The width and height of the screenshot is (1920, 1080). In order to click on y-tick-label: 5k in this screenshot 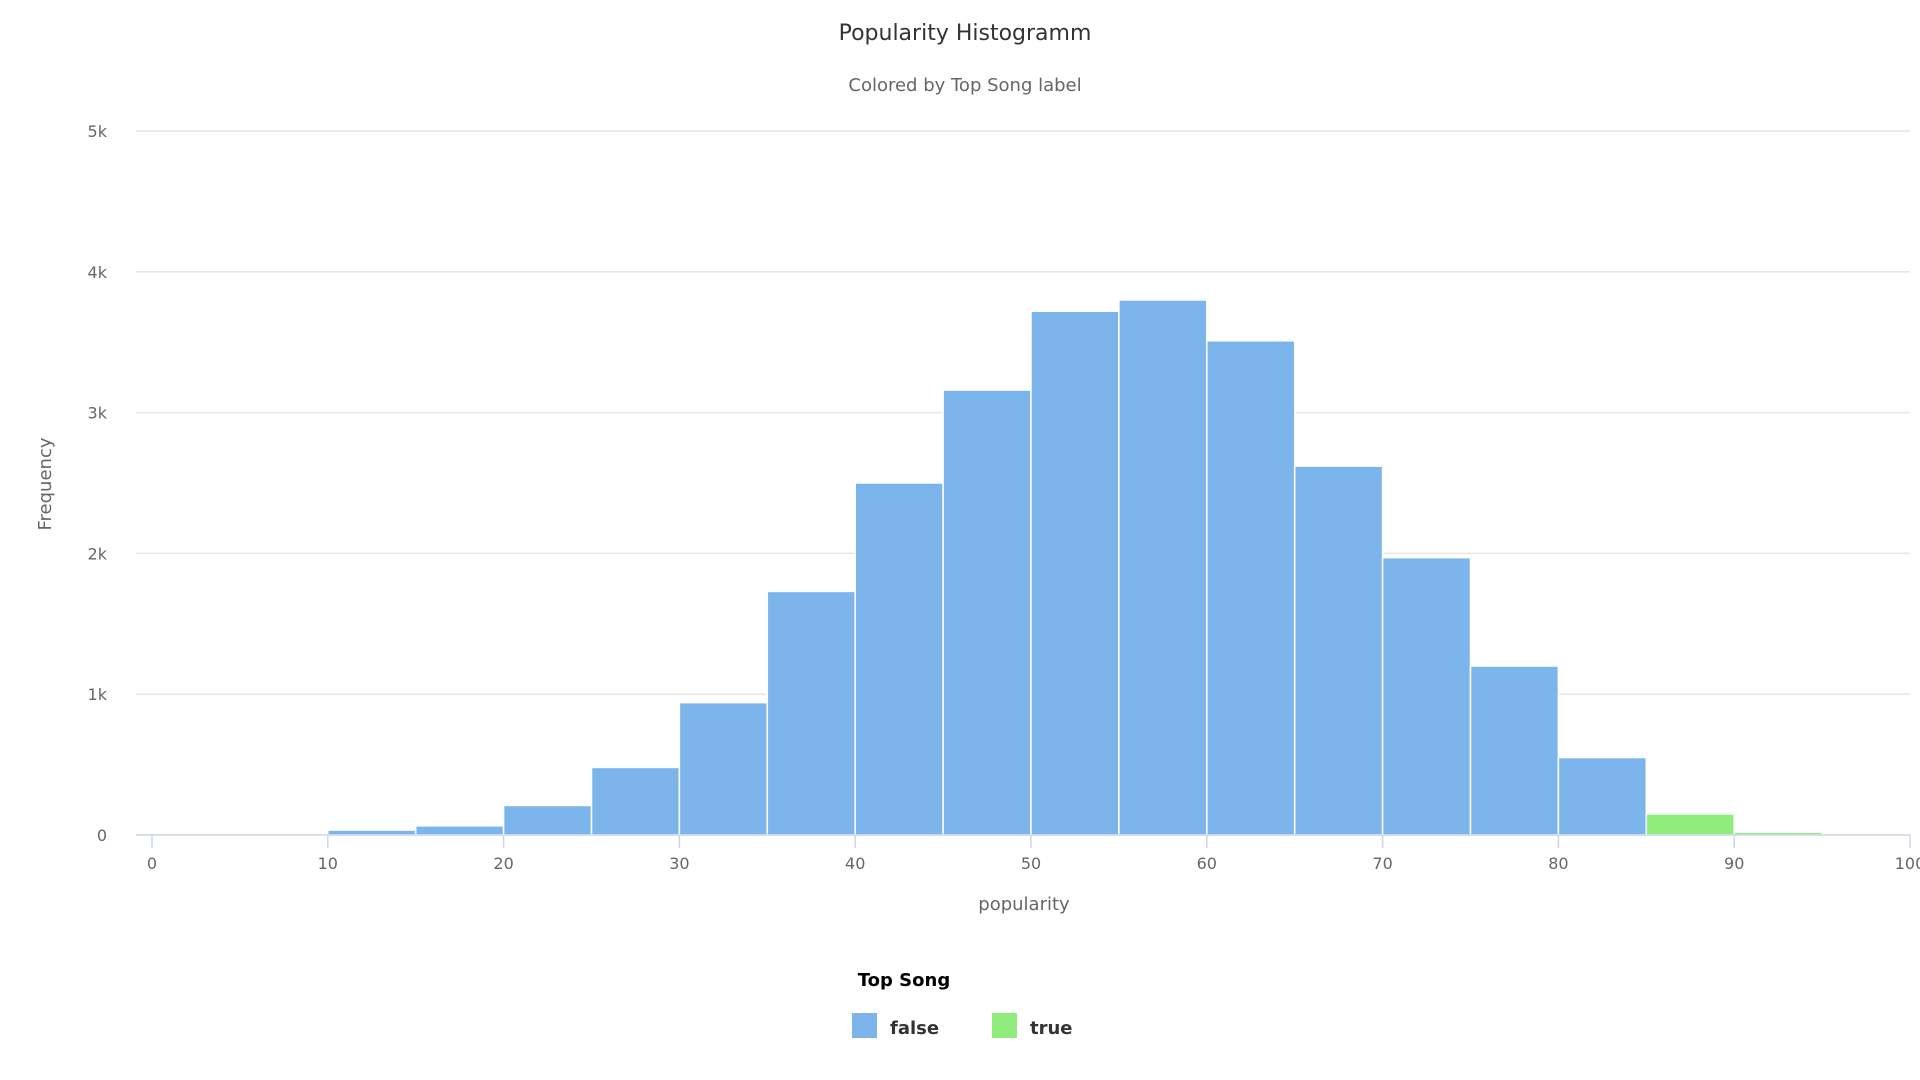, I will do `click(98, 131)`.